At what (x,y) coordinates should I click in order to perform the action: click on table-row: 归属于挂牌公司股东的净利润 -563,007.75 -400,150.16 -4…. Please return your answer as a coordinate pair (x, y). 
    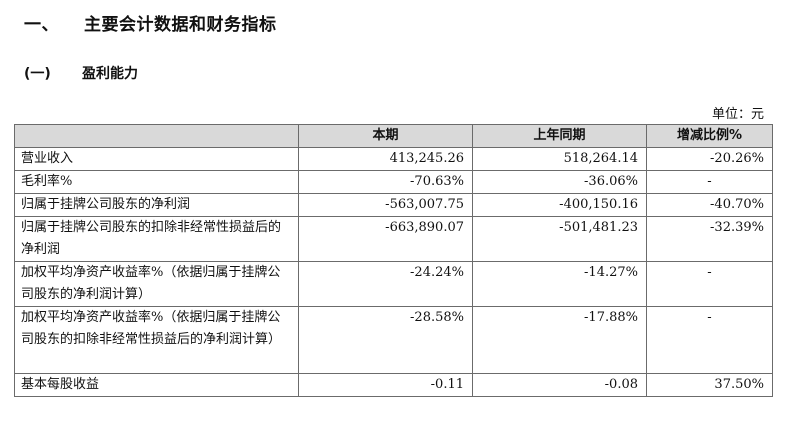
    Looking at the image, I should click on (393, 205).